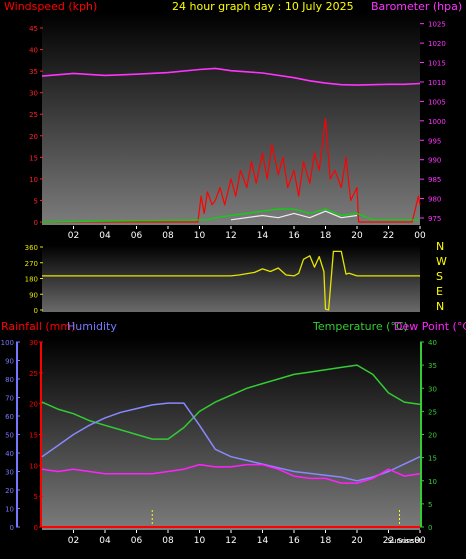  What do you see at coordinates (432, 459) in the screenshot?
I see `temperature-tick-label: 15` at bounding box center [432, 459].